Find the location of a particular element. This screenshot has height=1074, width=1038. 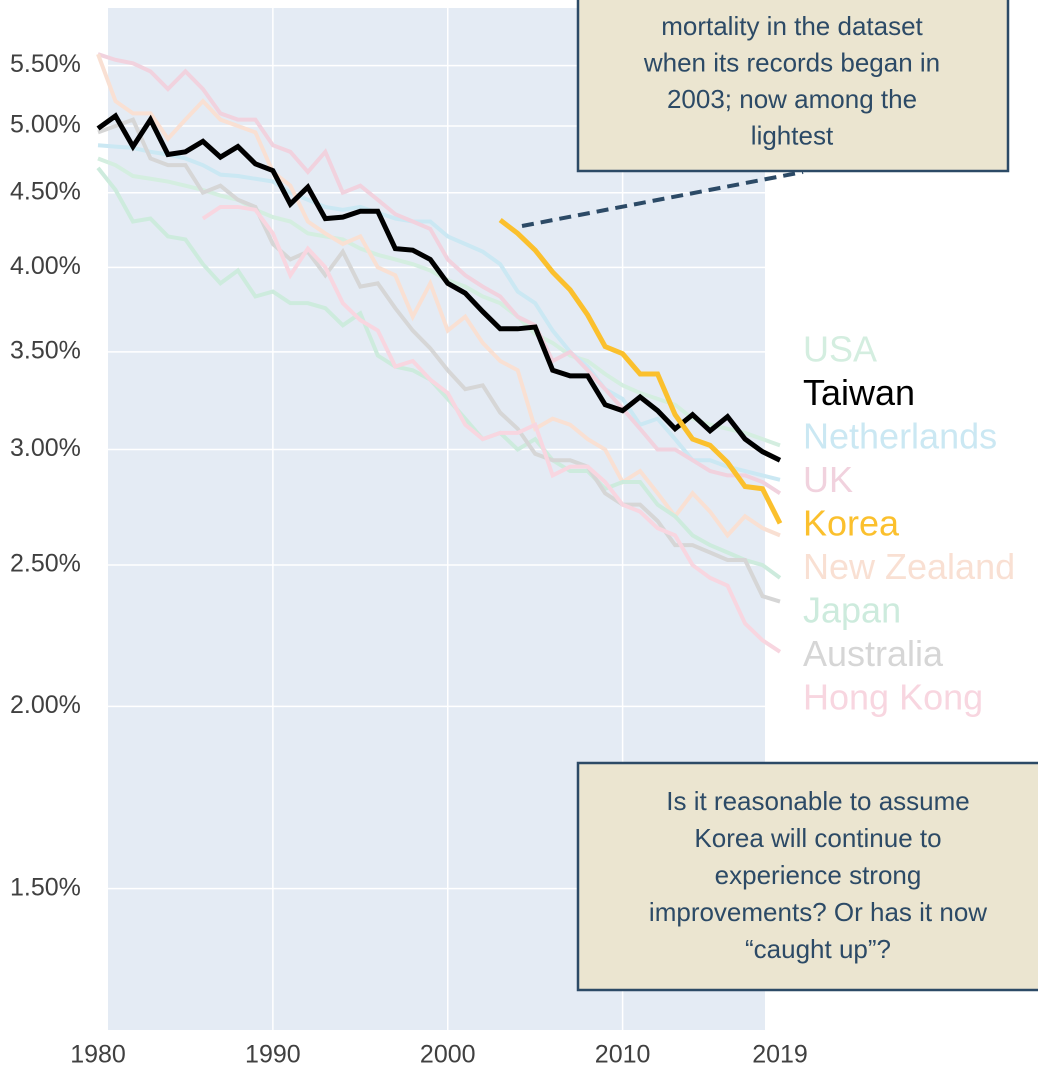

y-tick-label: 5.50% is located at coordinates (45, 64).